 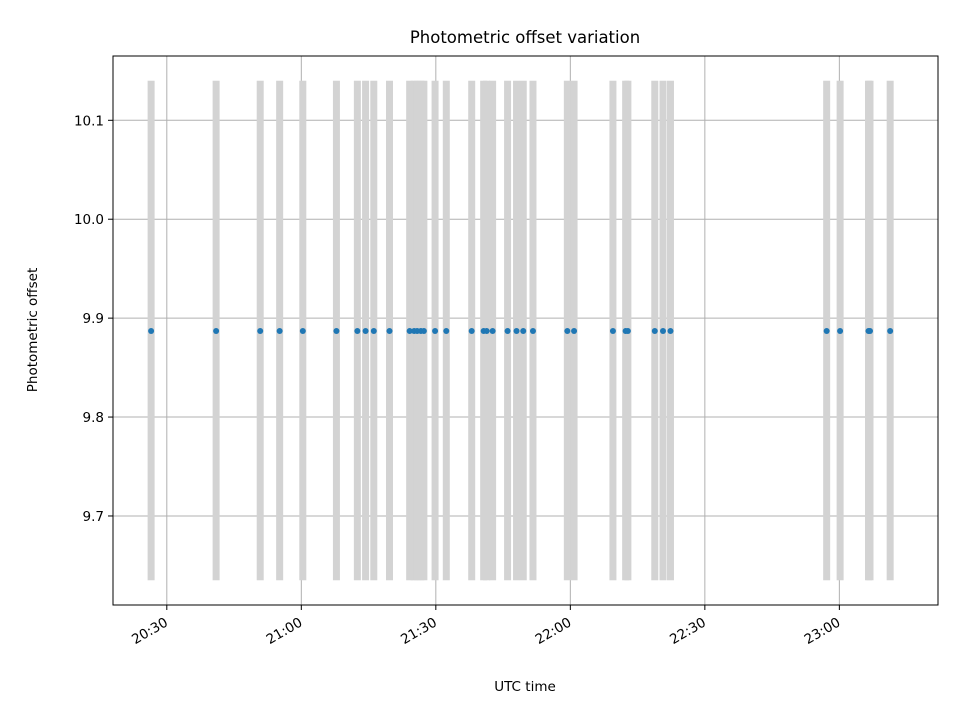 What do you see at coordinates (525, 37) in the screenshot?
I see `chart-title: Photometric offset variation` at bounding box center [525, 37].